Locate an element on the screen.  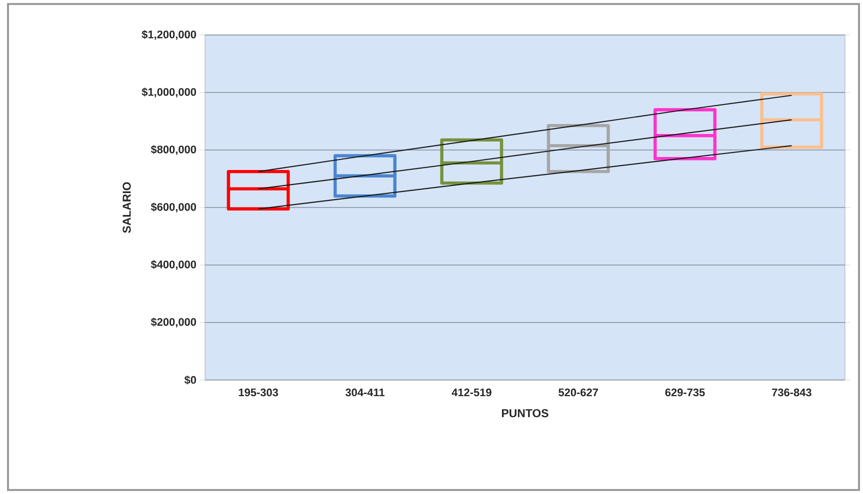
x-tick-label: 520-627 is located at coordinates (578, 392).